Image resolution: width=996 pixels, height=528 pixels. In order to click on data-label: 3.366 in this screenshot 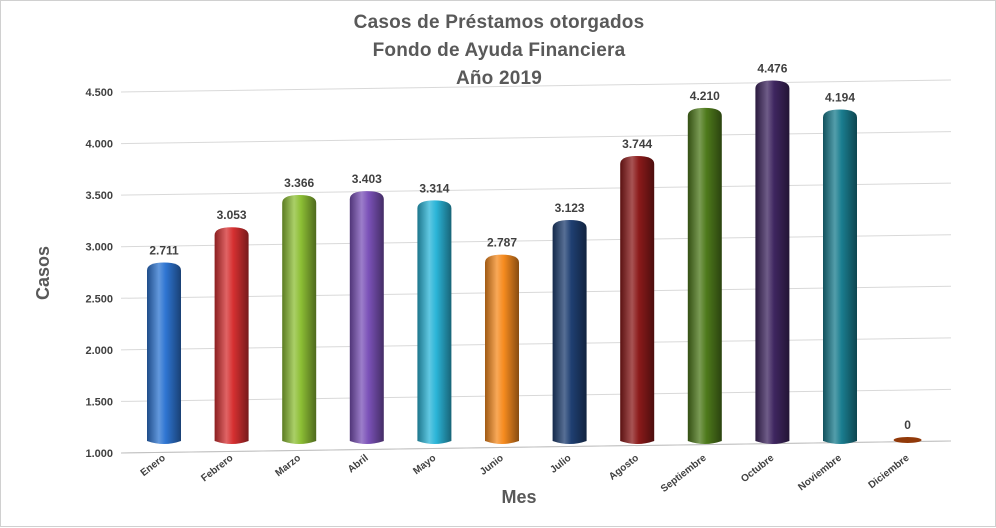, I will do `click(299, 183)`.